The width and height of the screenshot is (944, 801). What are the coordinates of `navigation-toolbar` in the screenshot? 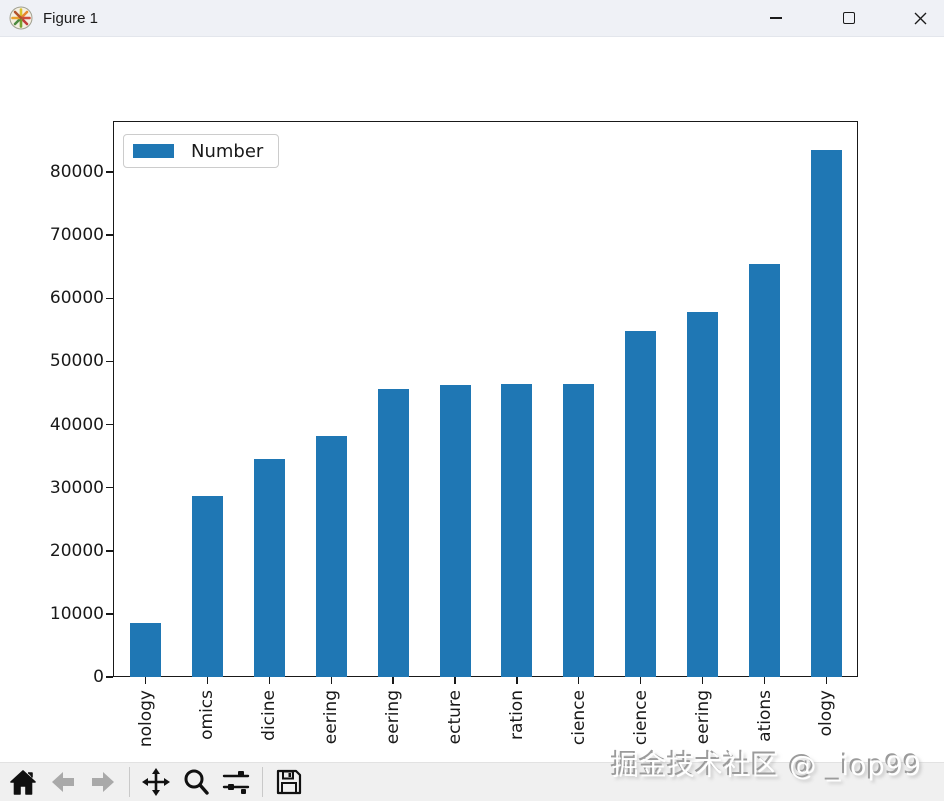 It's located at (472, 781).